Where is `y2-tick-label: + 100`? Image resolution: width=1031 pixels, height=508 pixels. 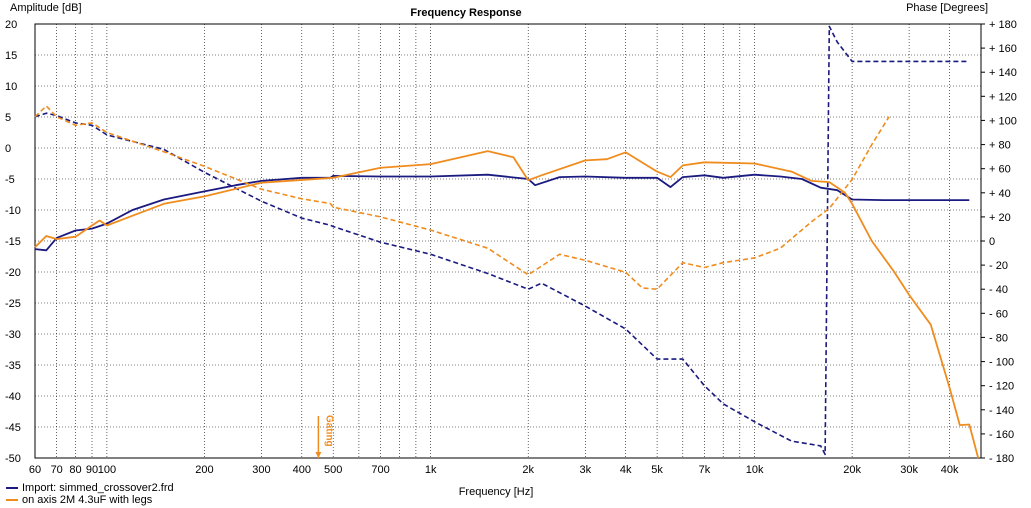
y2-tick-label: + 100 is located at coordinates (1003, 121).